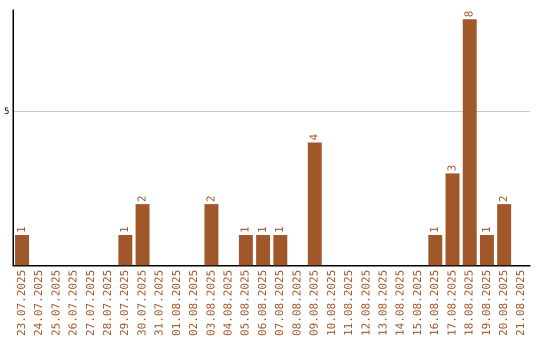  I want to click on x-tick-label: 31.07.2025, so click(159, 303).